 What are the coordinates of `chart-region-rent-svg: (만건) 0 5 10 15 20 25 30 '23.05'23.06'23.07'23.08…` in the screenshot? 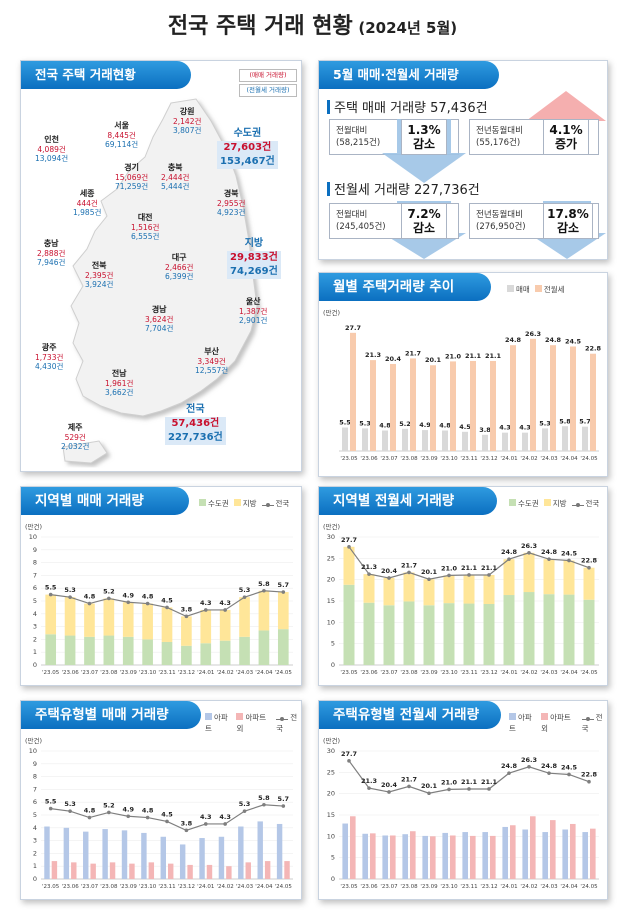 It's located at (461, 599).